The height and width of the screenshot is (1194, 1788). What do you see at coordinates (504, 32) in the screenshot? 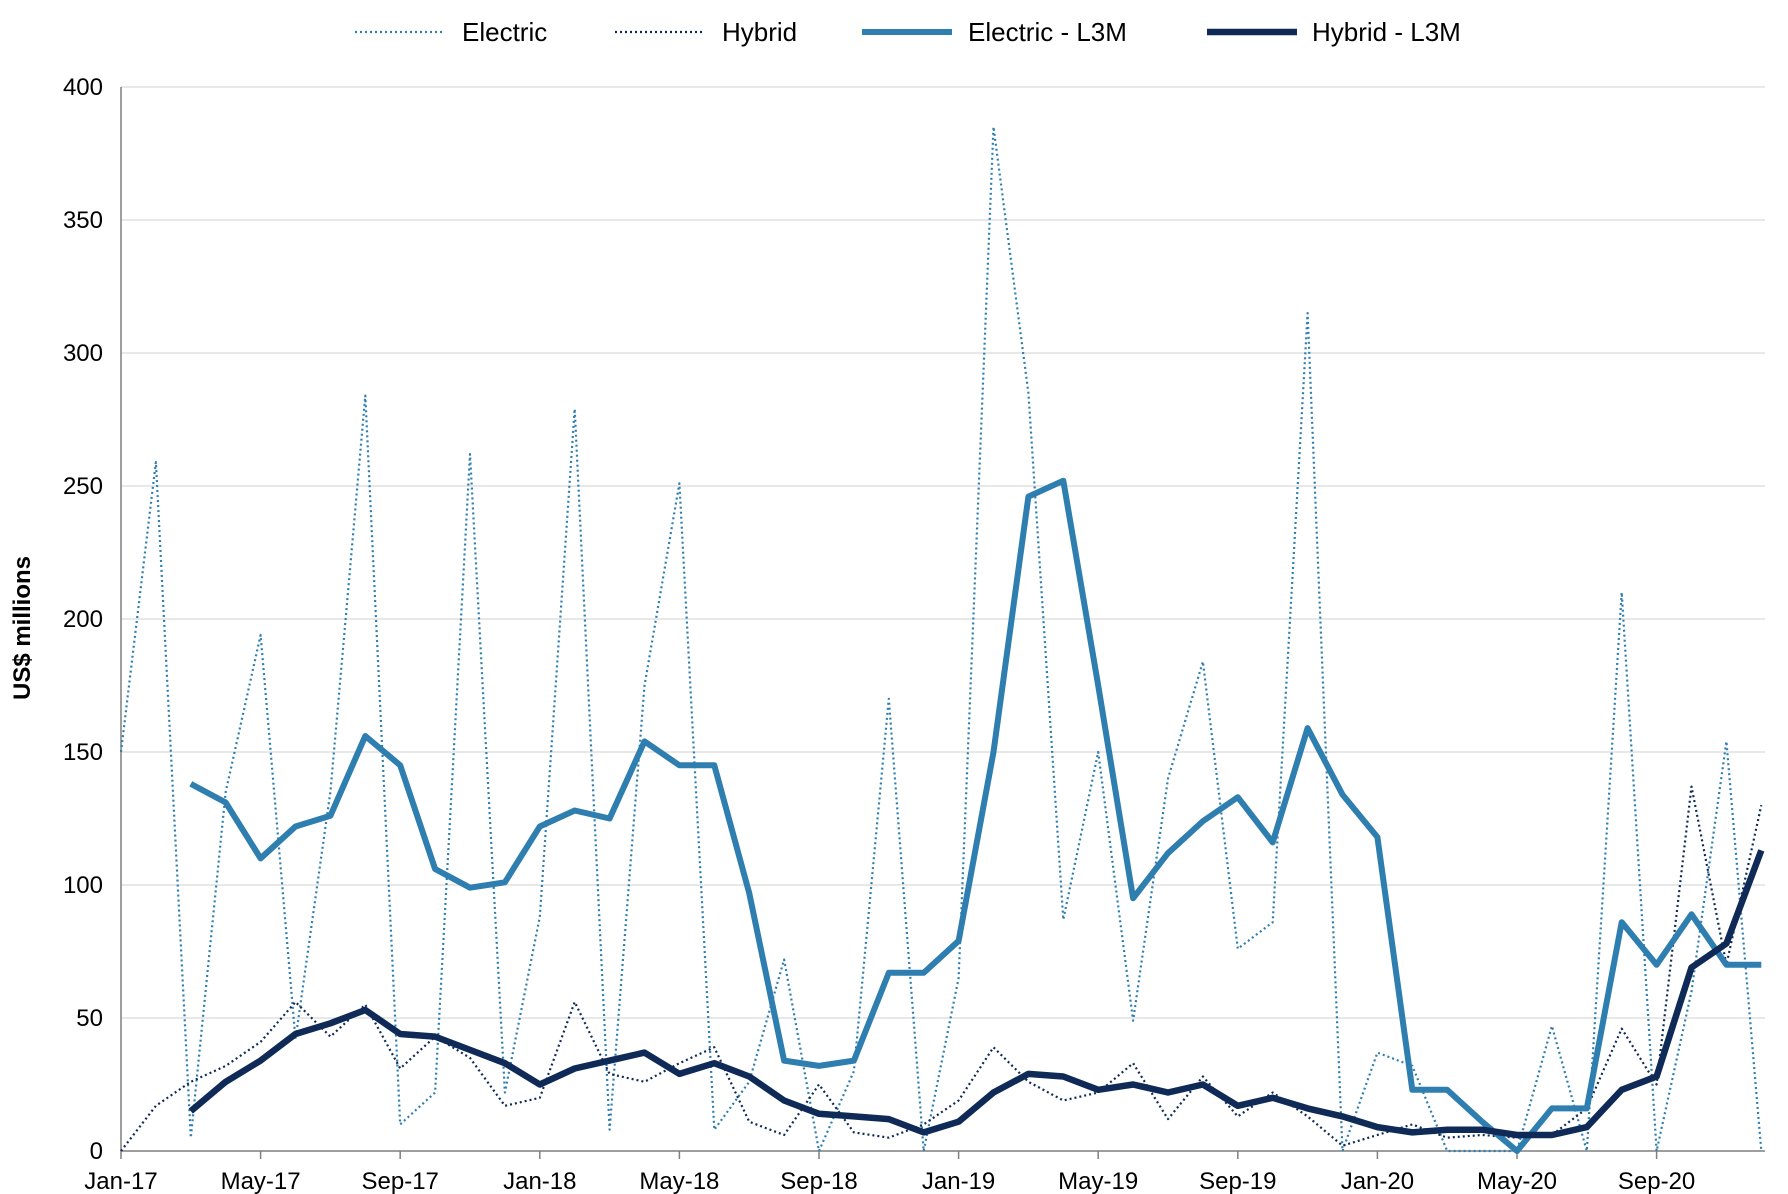
I see `legend-label-electric: Electric` at bounding box center [504, 32].